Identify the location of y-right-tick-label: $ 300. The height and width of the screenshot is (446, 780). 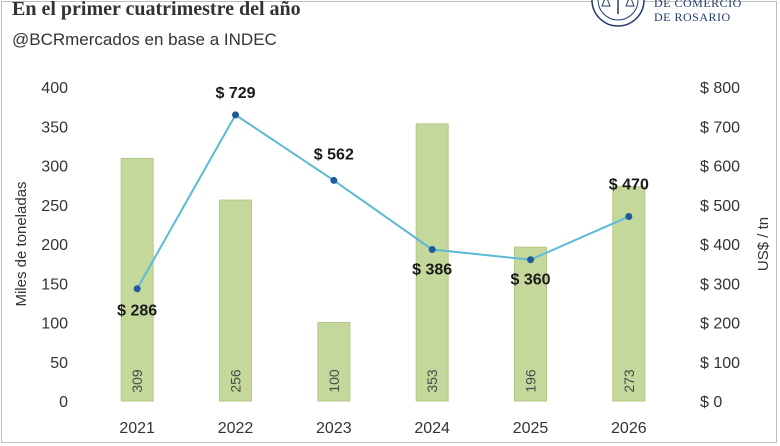
(720, 284).